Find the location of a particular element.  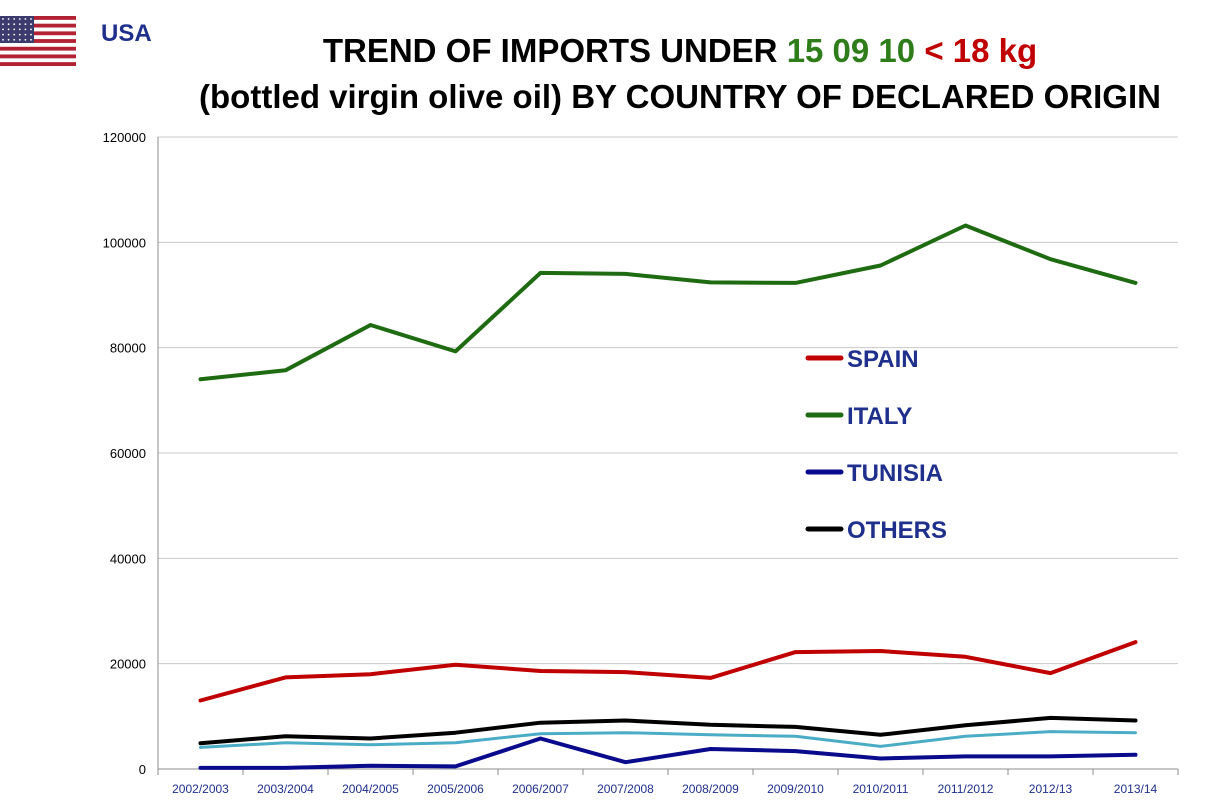

title-line-1: TREND OF IMPORTS UNDER 15 09 10 < 18 kg is located at coordinates (674, 51).